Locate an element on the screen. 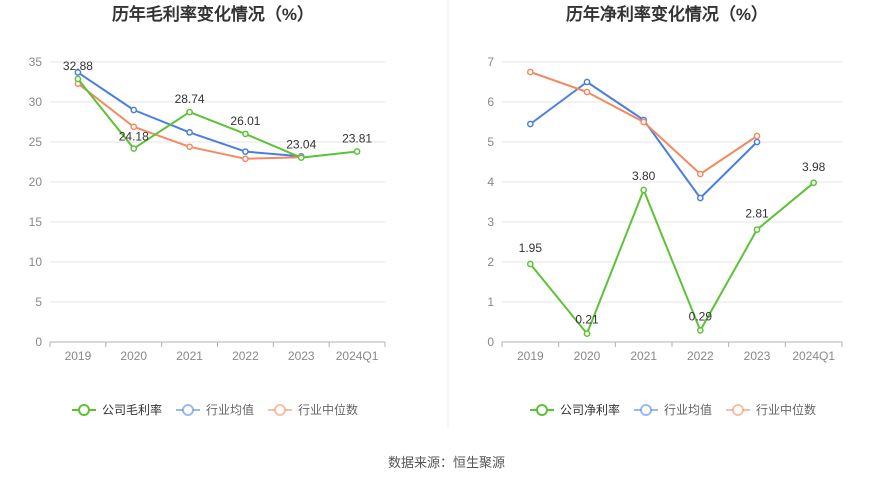 The height and width of the screenshot is (481, 893). data-source-note: 数据来源：恒生聚源 is located at coordinates (446, 462).